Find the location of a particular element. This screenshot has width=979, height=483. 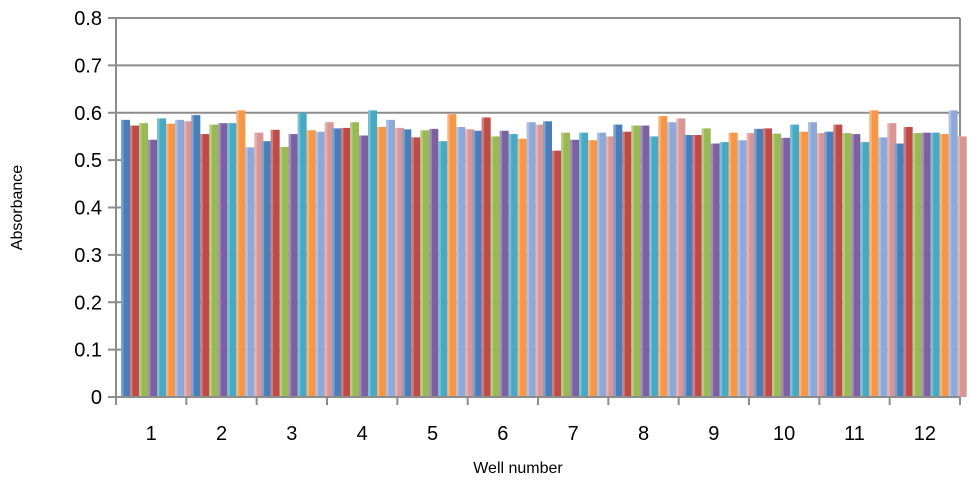

x-tick-label: 5 is located at coordinates (432, 434).